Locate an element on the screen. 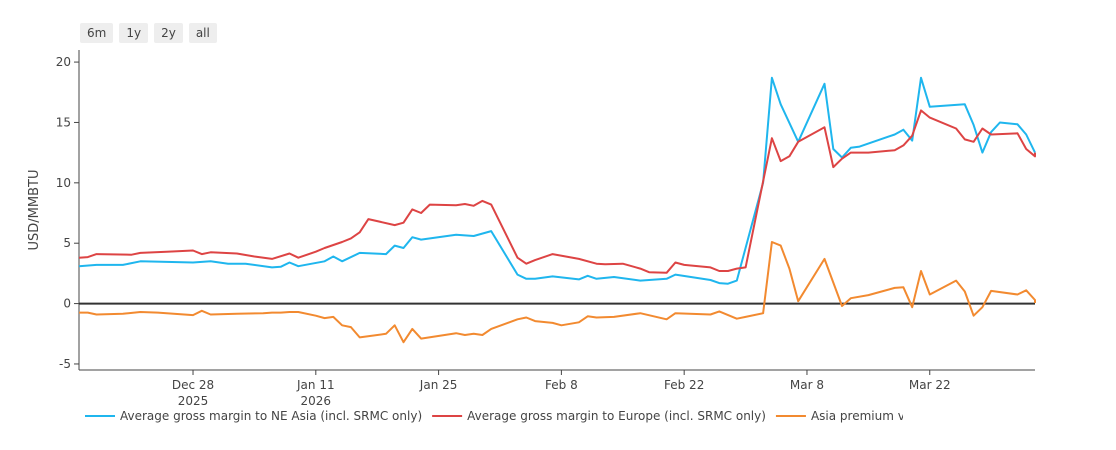  y-tick-label: -5 is located at coordinates (65, 364).